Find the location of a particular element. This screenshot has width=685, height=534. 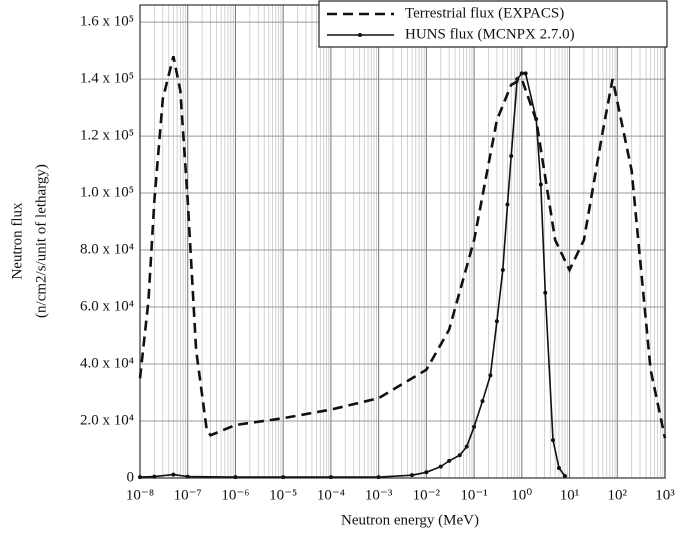

x-tick-label: 10³ is located at coordinates (665, 495).